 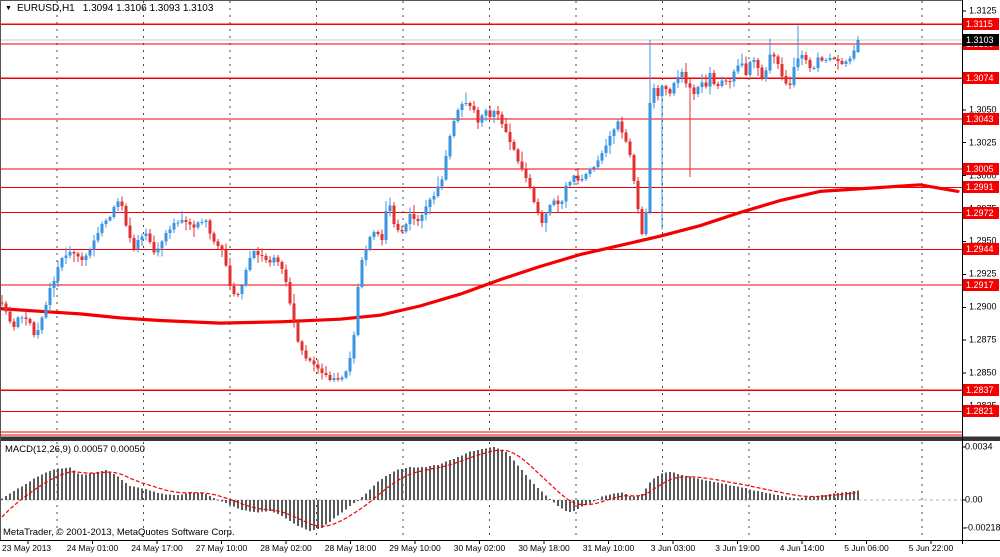 What do you see at coordinates (983, 273) in the screenshot?
I see `price-tick-label: 1.2925` at bounding box center [983, 273].